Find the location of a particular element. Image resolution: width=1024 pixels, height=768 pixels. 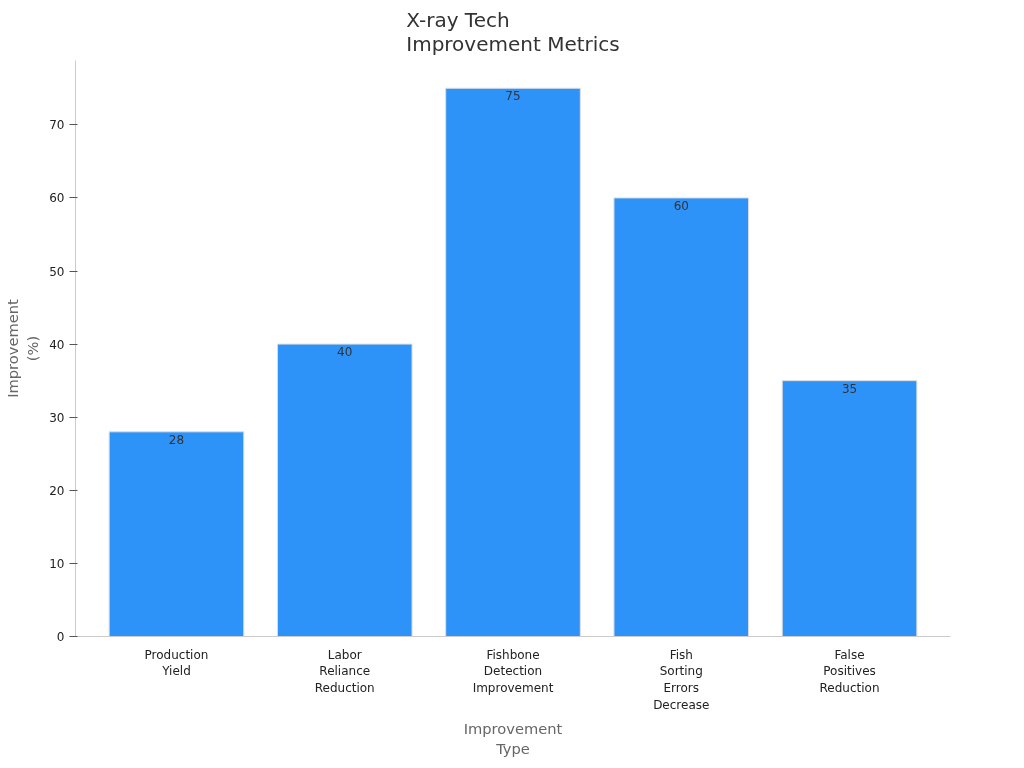

y-tick-label: 50 is located at coordinates (57, 271).